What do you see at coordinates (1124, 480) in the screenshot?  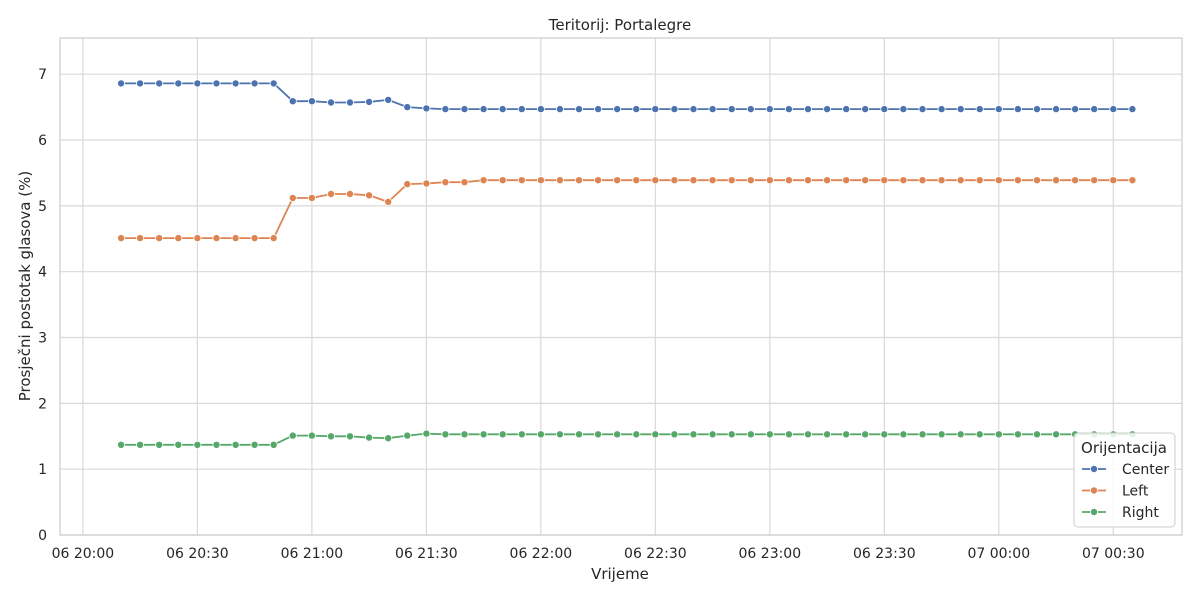 I see `legend-box` at bounding box center [1124, 480].